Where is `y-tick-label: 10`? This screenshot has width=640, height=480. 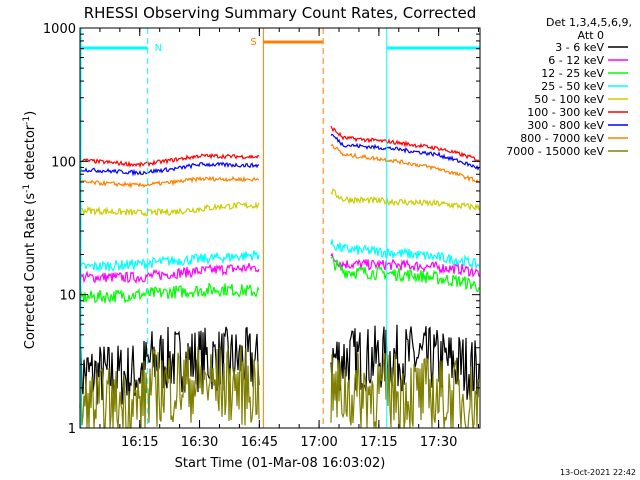
y-tick-label: 10 is located at coordinates (67, 296).